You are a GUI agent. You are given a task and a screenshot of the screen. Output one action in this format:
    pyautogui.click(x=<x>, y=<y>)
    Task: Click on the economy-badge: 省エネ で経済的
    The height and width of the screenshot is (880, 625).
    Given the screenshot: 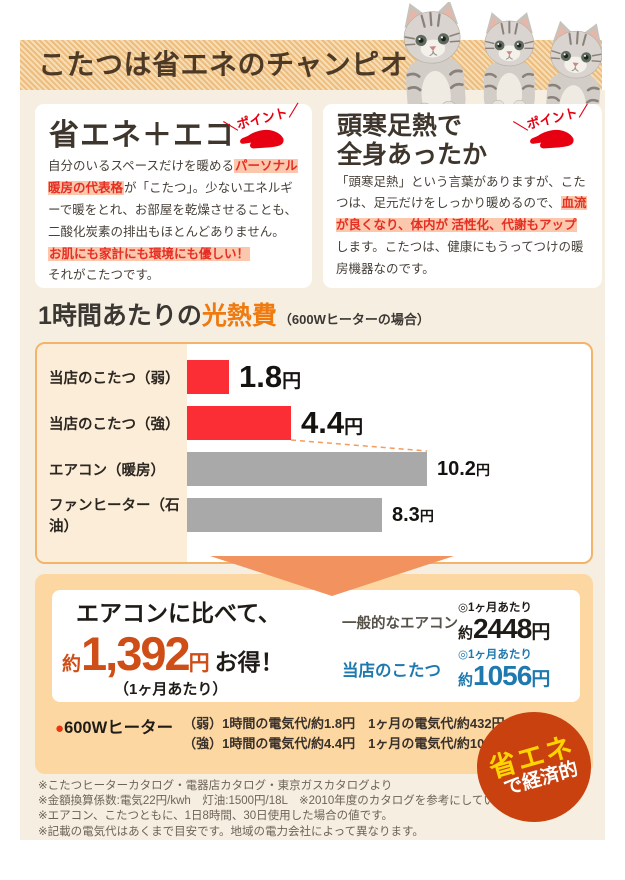 What is the action you would take?
    pyautogui.click(x=534, y=767)
    